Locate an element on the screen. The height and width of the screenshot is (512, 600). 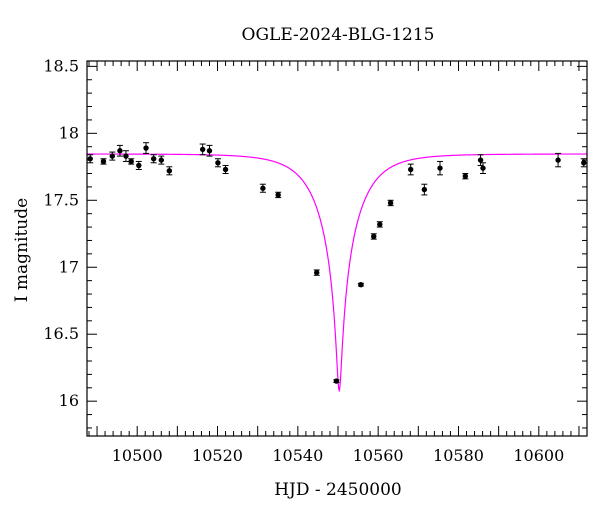
x-tick-label: 10580 is located at coordinates (458, 455).